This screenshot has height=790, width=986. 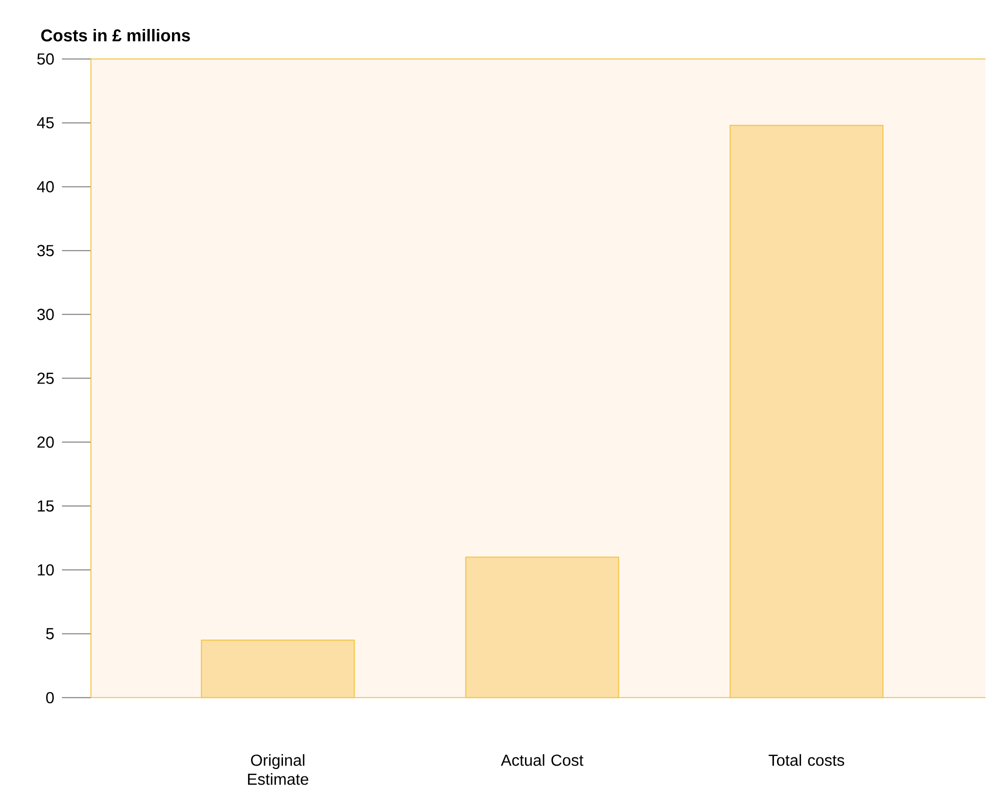 What do you see at coordinates (50, 698) in the screenshot?
I see `y-tick-label: 0` at bounding box center [50, 698].